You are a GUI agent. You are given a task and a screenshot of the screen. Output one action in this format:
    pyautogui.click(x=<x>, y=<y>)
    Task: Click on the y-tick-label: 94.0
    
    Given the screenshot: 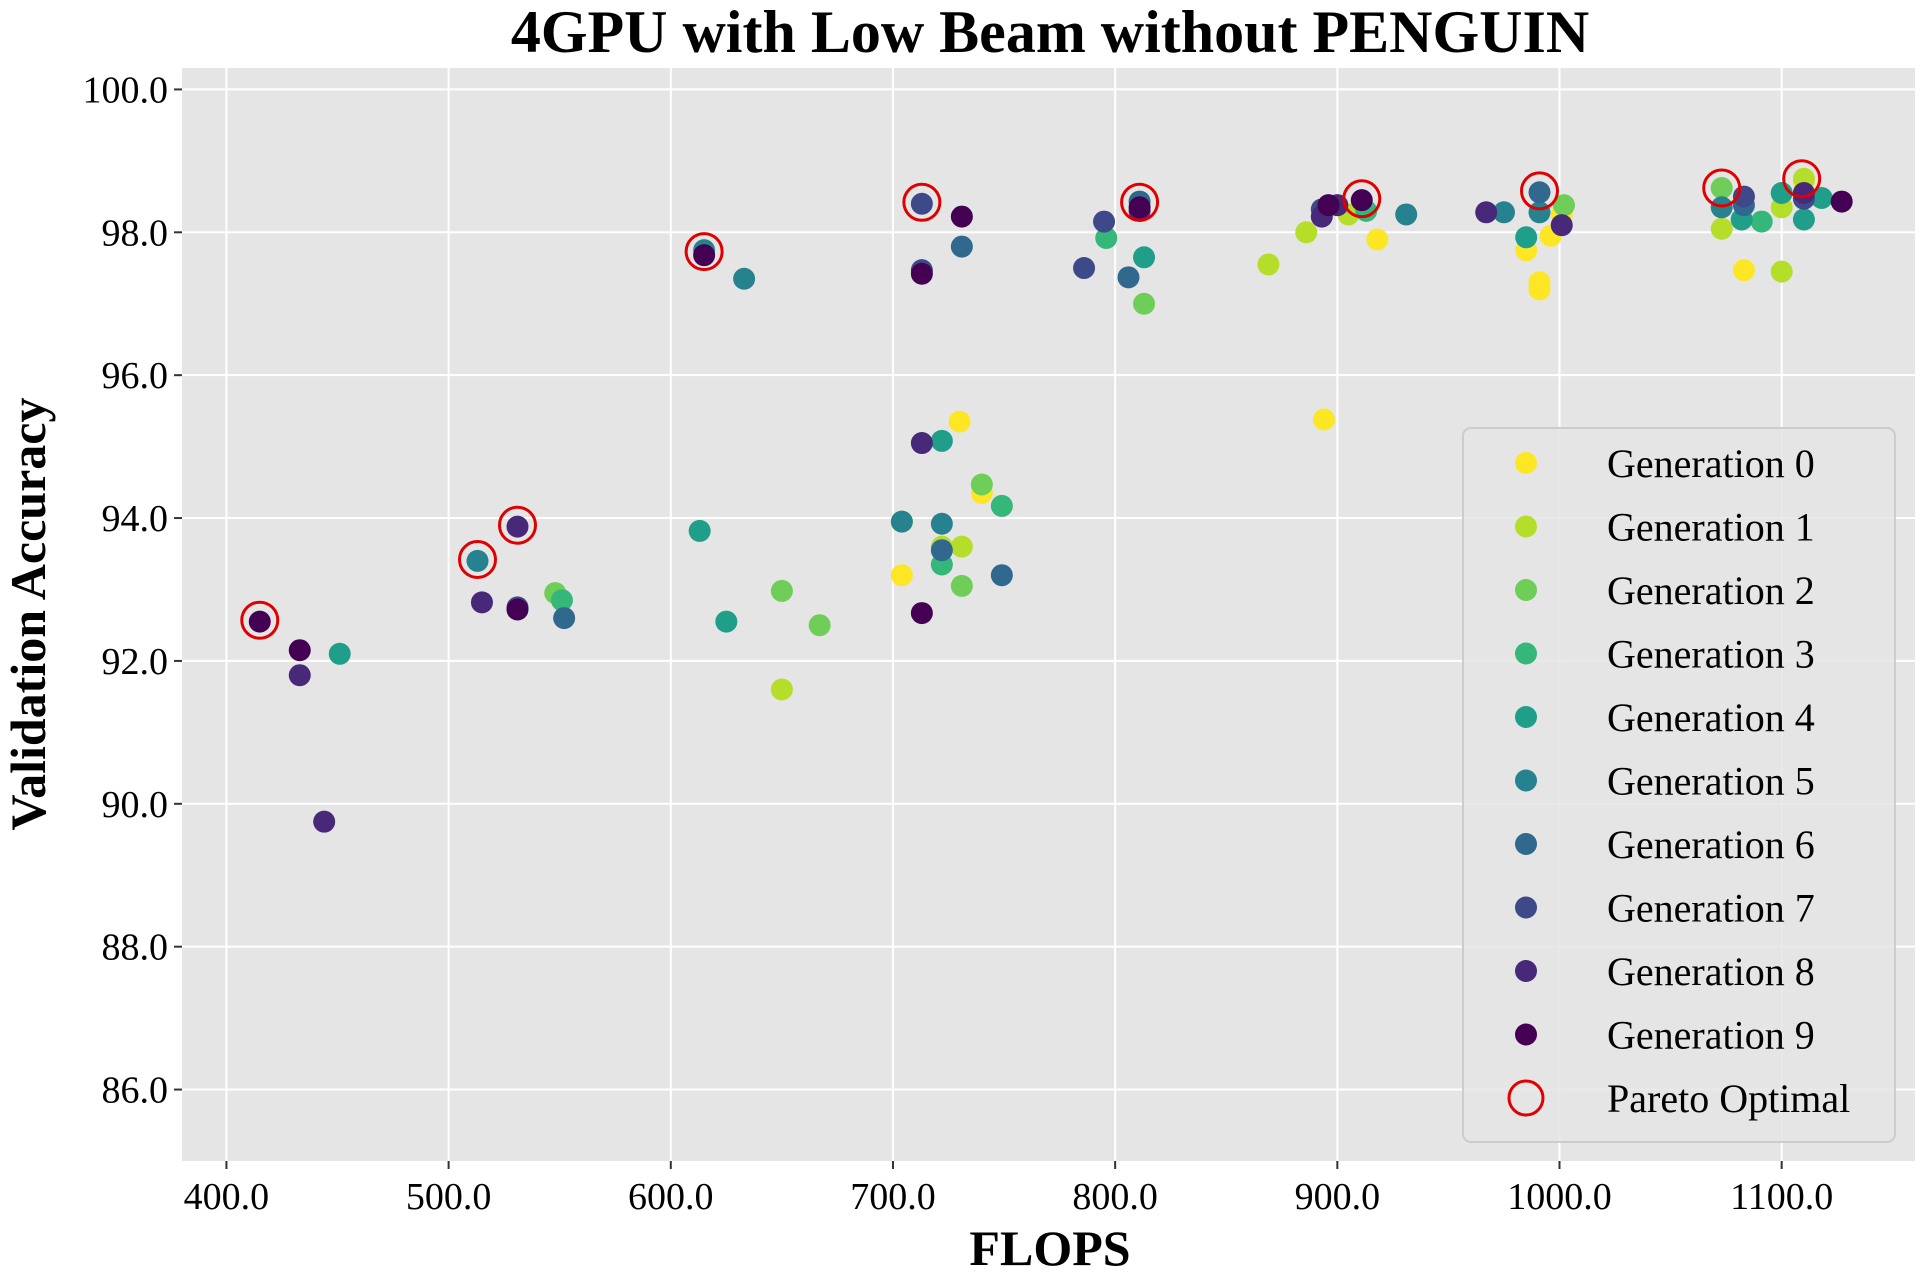 What is the action you would take?
    pyautogui.click(x=135, y=519)
    